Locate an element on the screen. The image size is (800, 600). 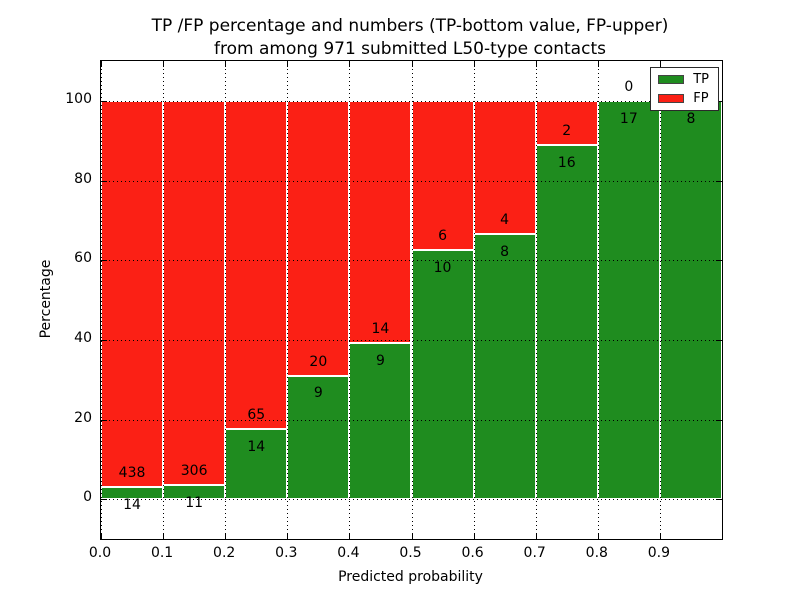
tp-count-label: 16 is located at coordinates (566, 163).